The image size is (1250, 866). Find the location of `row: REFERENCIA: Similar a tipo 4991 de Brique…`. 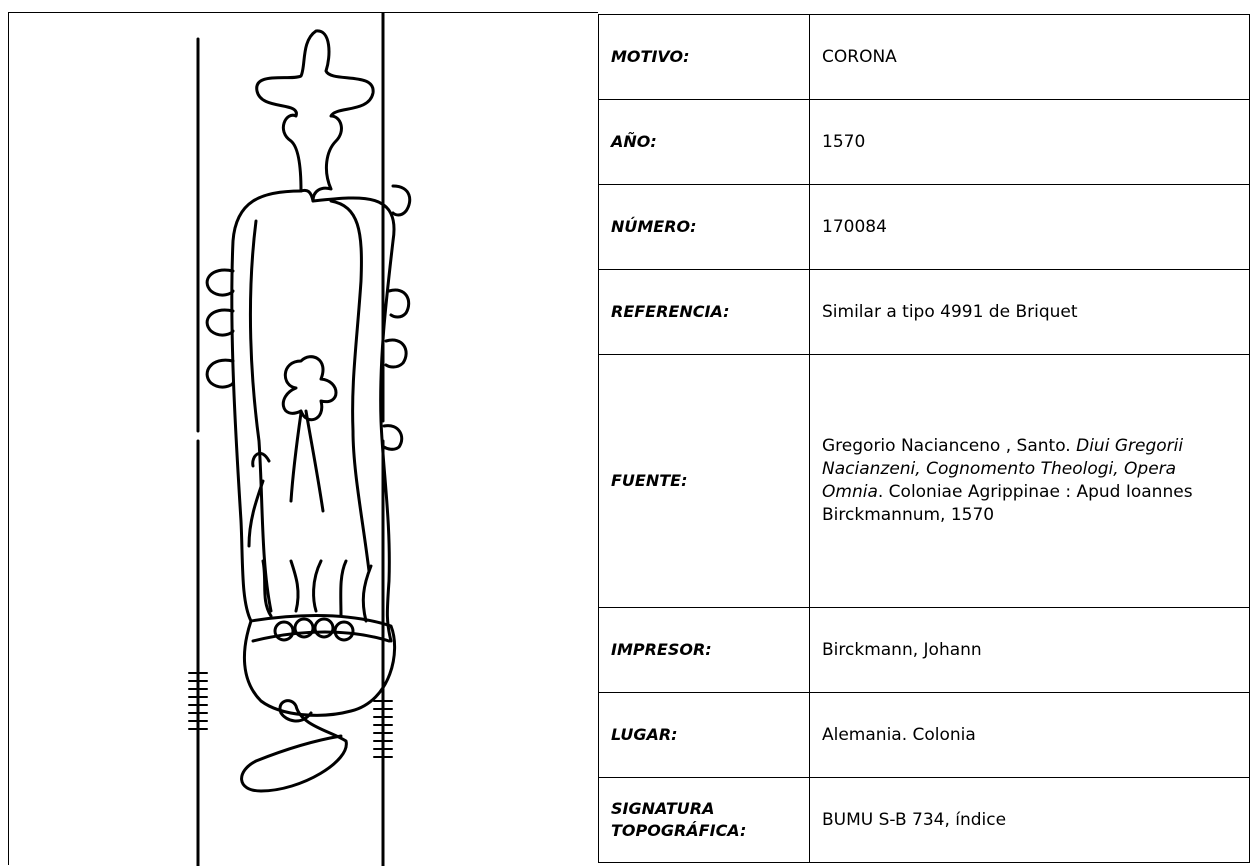

row: REFERENCIA: Similar a tipo 4991 de Brique… is located at coordinates (924, 312).